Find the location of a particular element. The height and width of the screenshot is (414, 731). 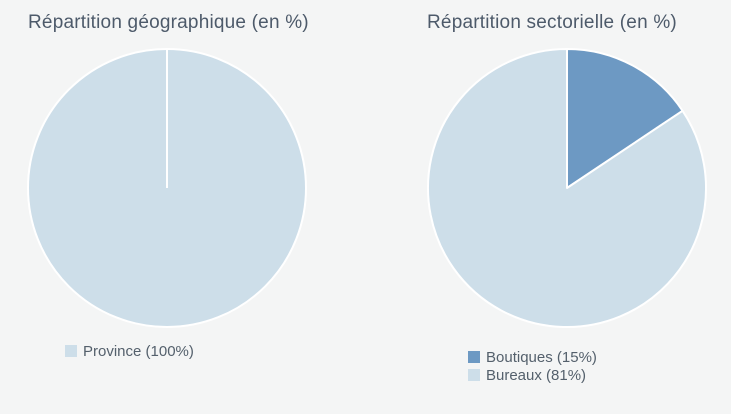

legend-label-bureaux: Bureaux (81%) is located at coordinates (536, 375).